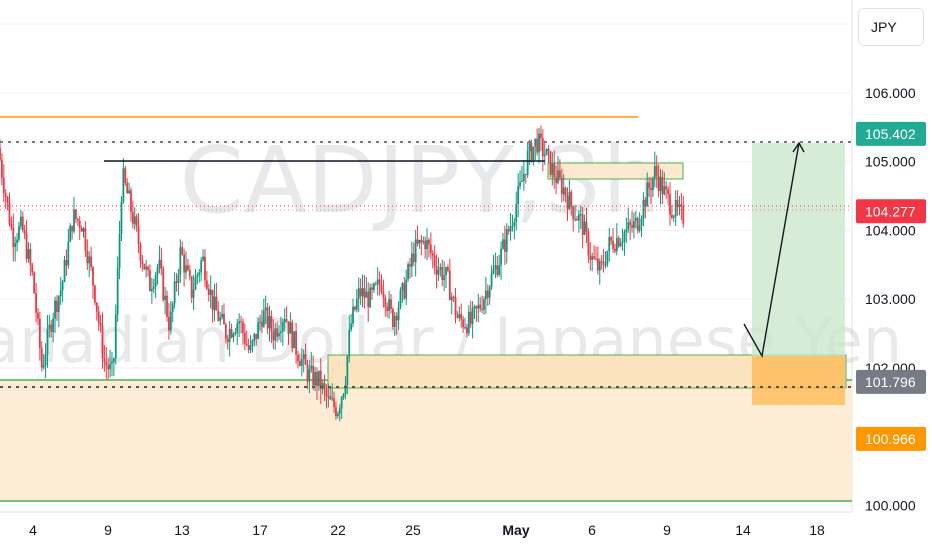  What do you see at coordinates (592, 530) in the screenshot?
I see `x-tick-label: 6` at bounding box center [592, 530].